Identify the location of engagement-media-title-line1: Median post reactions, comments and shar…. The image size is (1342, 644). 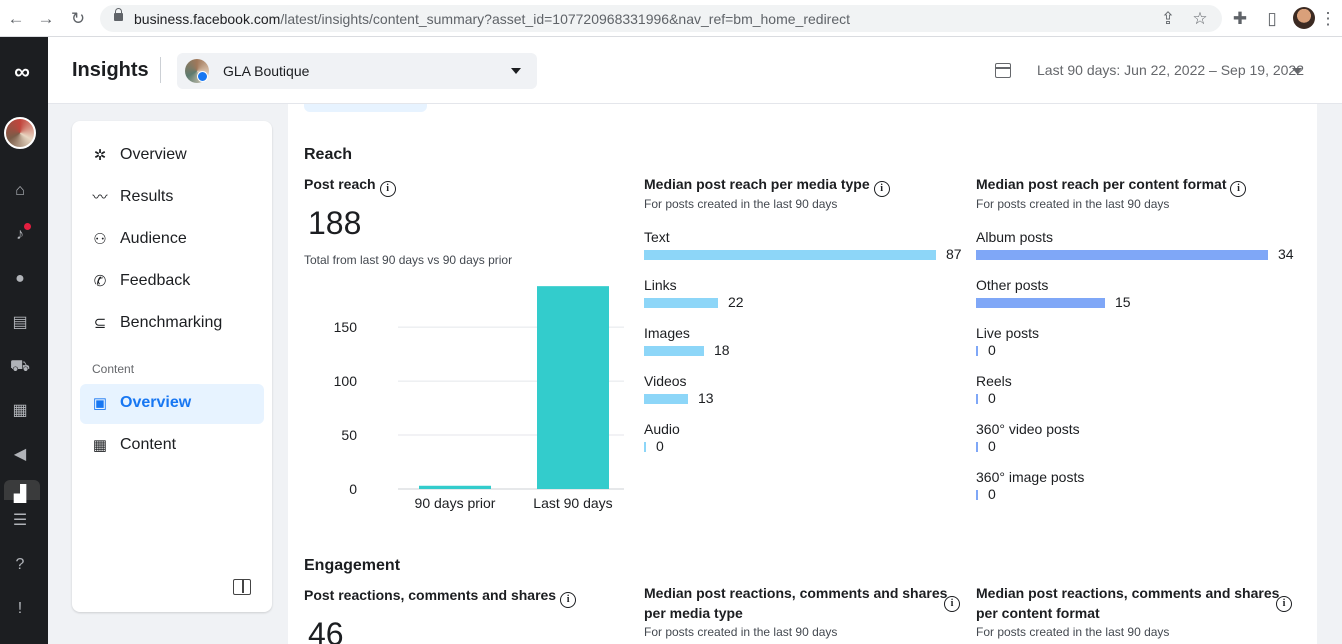
(796, 593).